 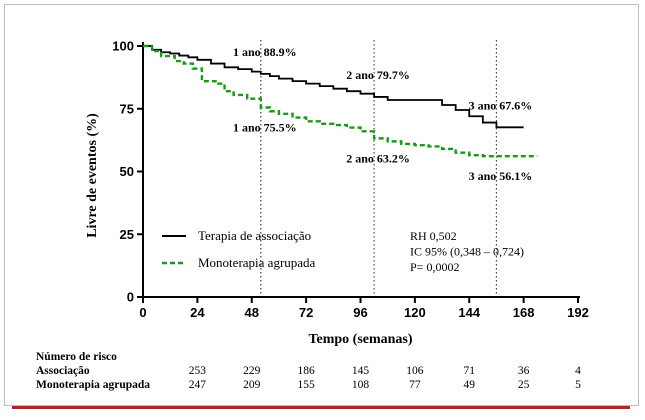 I want to click on risk-value: 71, so click(x=469, y=371).